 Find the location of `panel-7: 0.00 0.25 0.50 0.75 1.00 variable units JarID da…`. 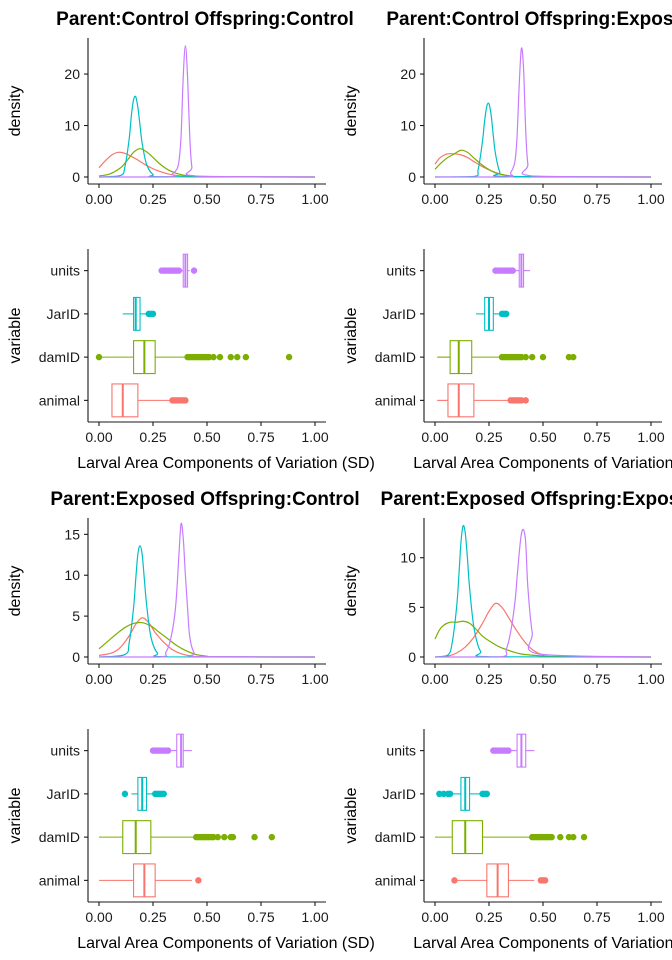

panel-7: 0.00 0.25 0.50 0.75 1.00 variable units JarID da… is located at coordinates (504, 827).